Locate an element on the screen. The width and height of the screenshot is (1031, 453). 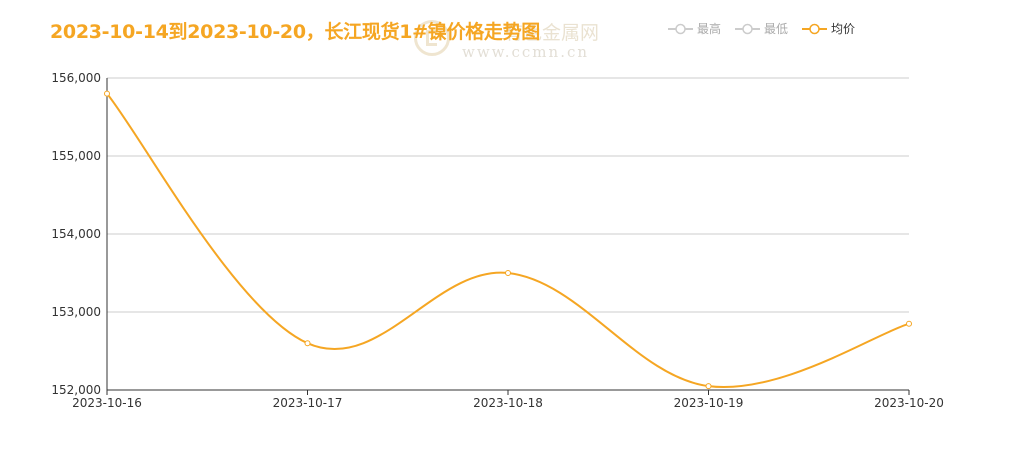
legend-item-avg: 均价 is located at coordinates (828, 28).